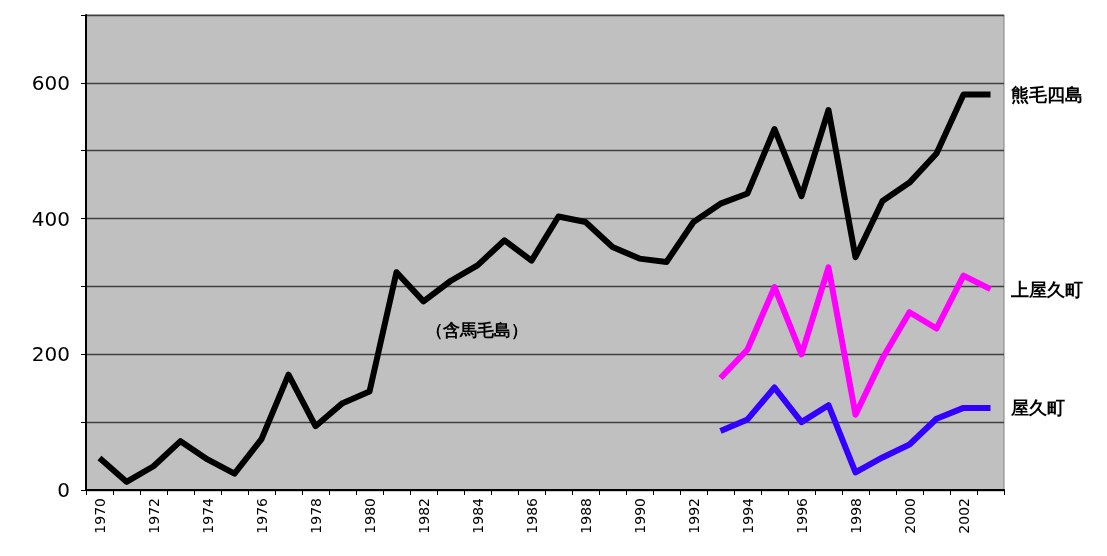 Image resolution: width=1107 pixels, height=556 pixels. Describe the element at coordinates (1046, 289) in the screenshot. I see `series-label: 上屋久町` at that location.